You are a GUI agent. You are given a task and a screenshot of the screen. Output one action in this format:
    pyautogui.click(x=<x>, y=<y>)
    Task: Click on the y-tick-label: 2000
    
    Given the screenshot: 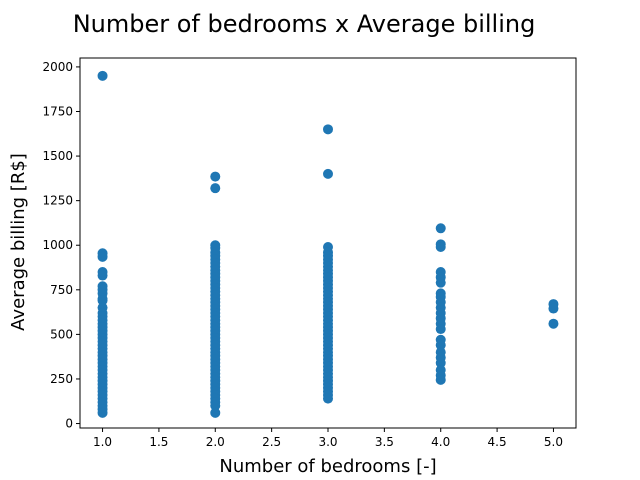 What is the action you would take?
    pyautogui.click(x=57, y=67)
    